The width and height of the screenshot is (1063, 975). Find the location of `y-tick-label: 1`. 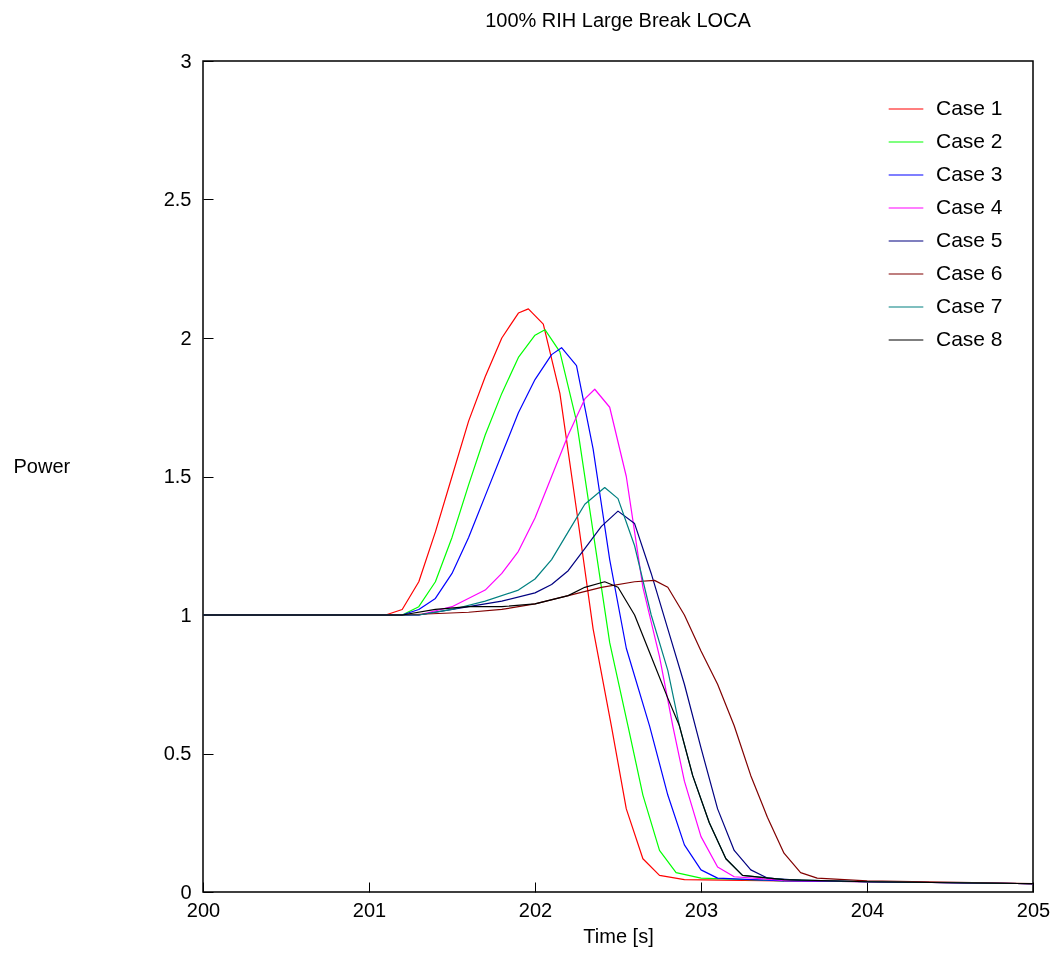

y-tick-label: 1 is located at coordinates (186, 614).